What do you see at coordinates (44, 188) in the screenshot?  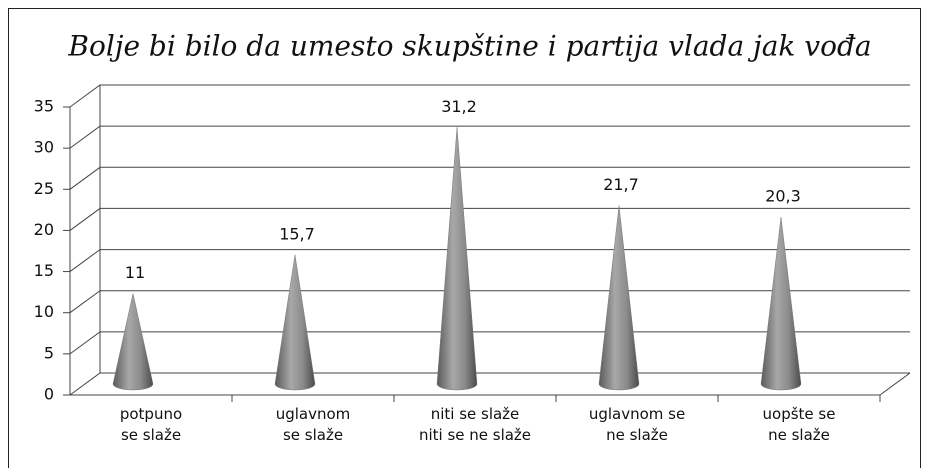 I see `y-tick-label: 25` at bounding box center [44, 188].